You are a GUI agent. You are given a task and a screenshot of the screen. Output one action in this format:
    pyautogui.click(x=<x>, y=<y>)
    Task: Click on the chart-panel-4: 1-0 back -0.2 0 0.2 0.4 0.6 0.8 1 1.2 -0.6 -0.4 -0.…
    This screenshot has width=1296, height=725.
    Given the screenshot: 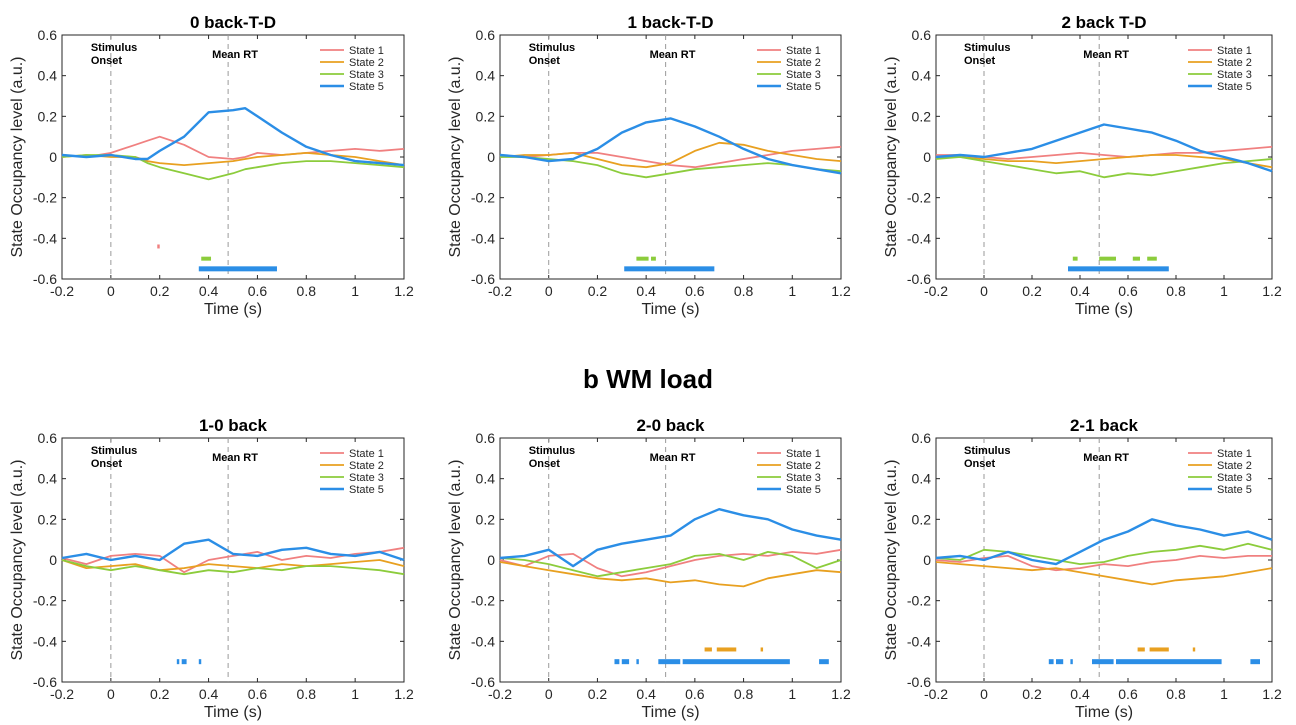 What is the action you would take?
    pyautogui.click(x=211, y=568)
    